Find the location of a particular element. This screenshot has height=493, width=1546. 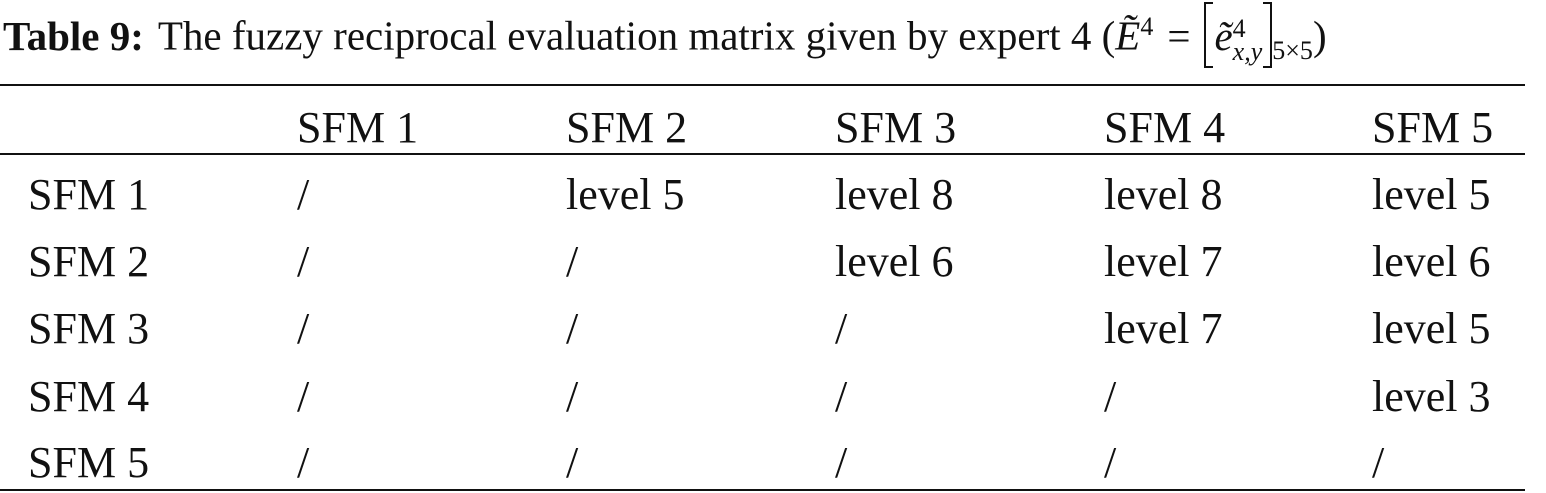

bottom-rule is located at coordinates (762, 490).